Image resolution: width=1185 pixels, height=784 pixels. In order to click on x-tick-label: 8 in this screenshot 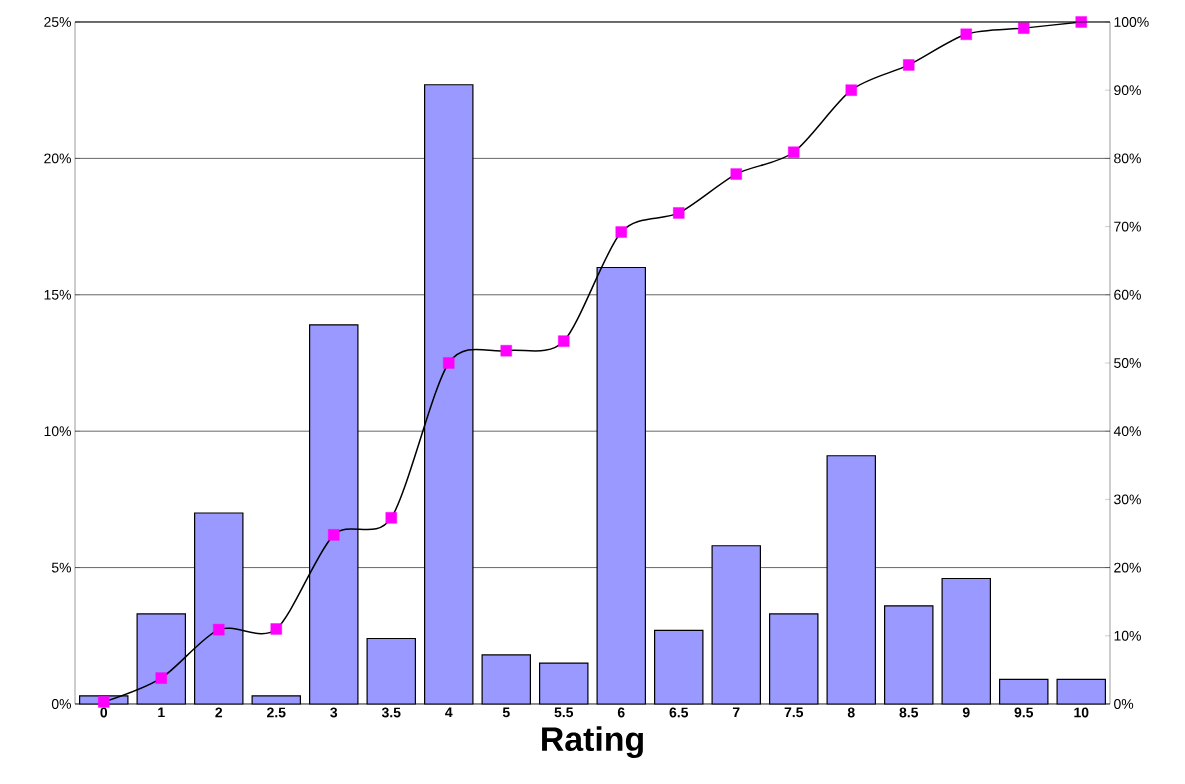, I will do `click(851, 712)`.